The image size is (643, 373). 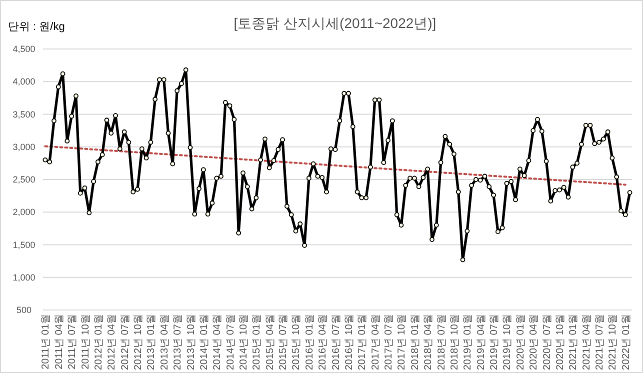 What do you see at coordinates (24, 245) in the screenshot?
I see `y-tick-label: 1,500` at bounding box center [24, 245].